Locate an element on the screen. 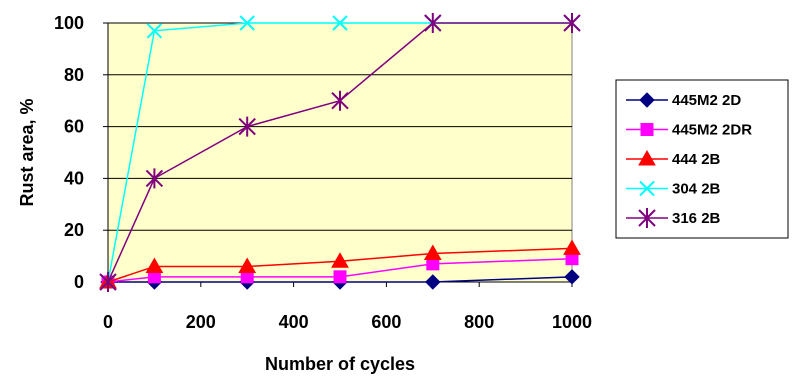 The height and width of the screenshot is (378, 807). x-tick-label-800: 800 is located at coordinates (479, 322).